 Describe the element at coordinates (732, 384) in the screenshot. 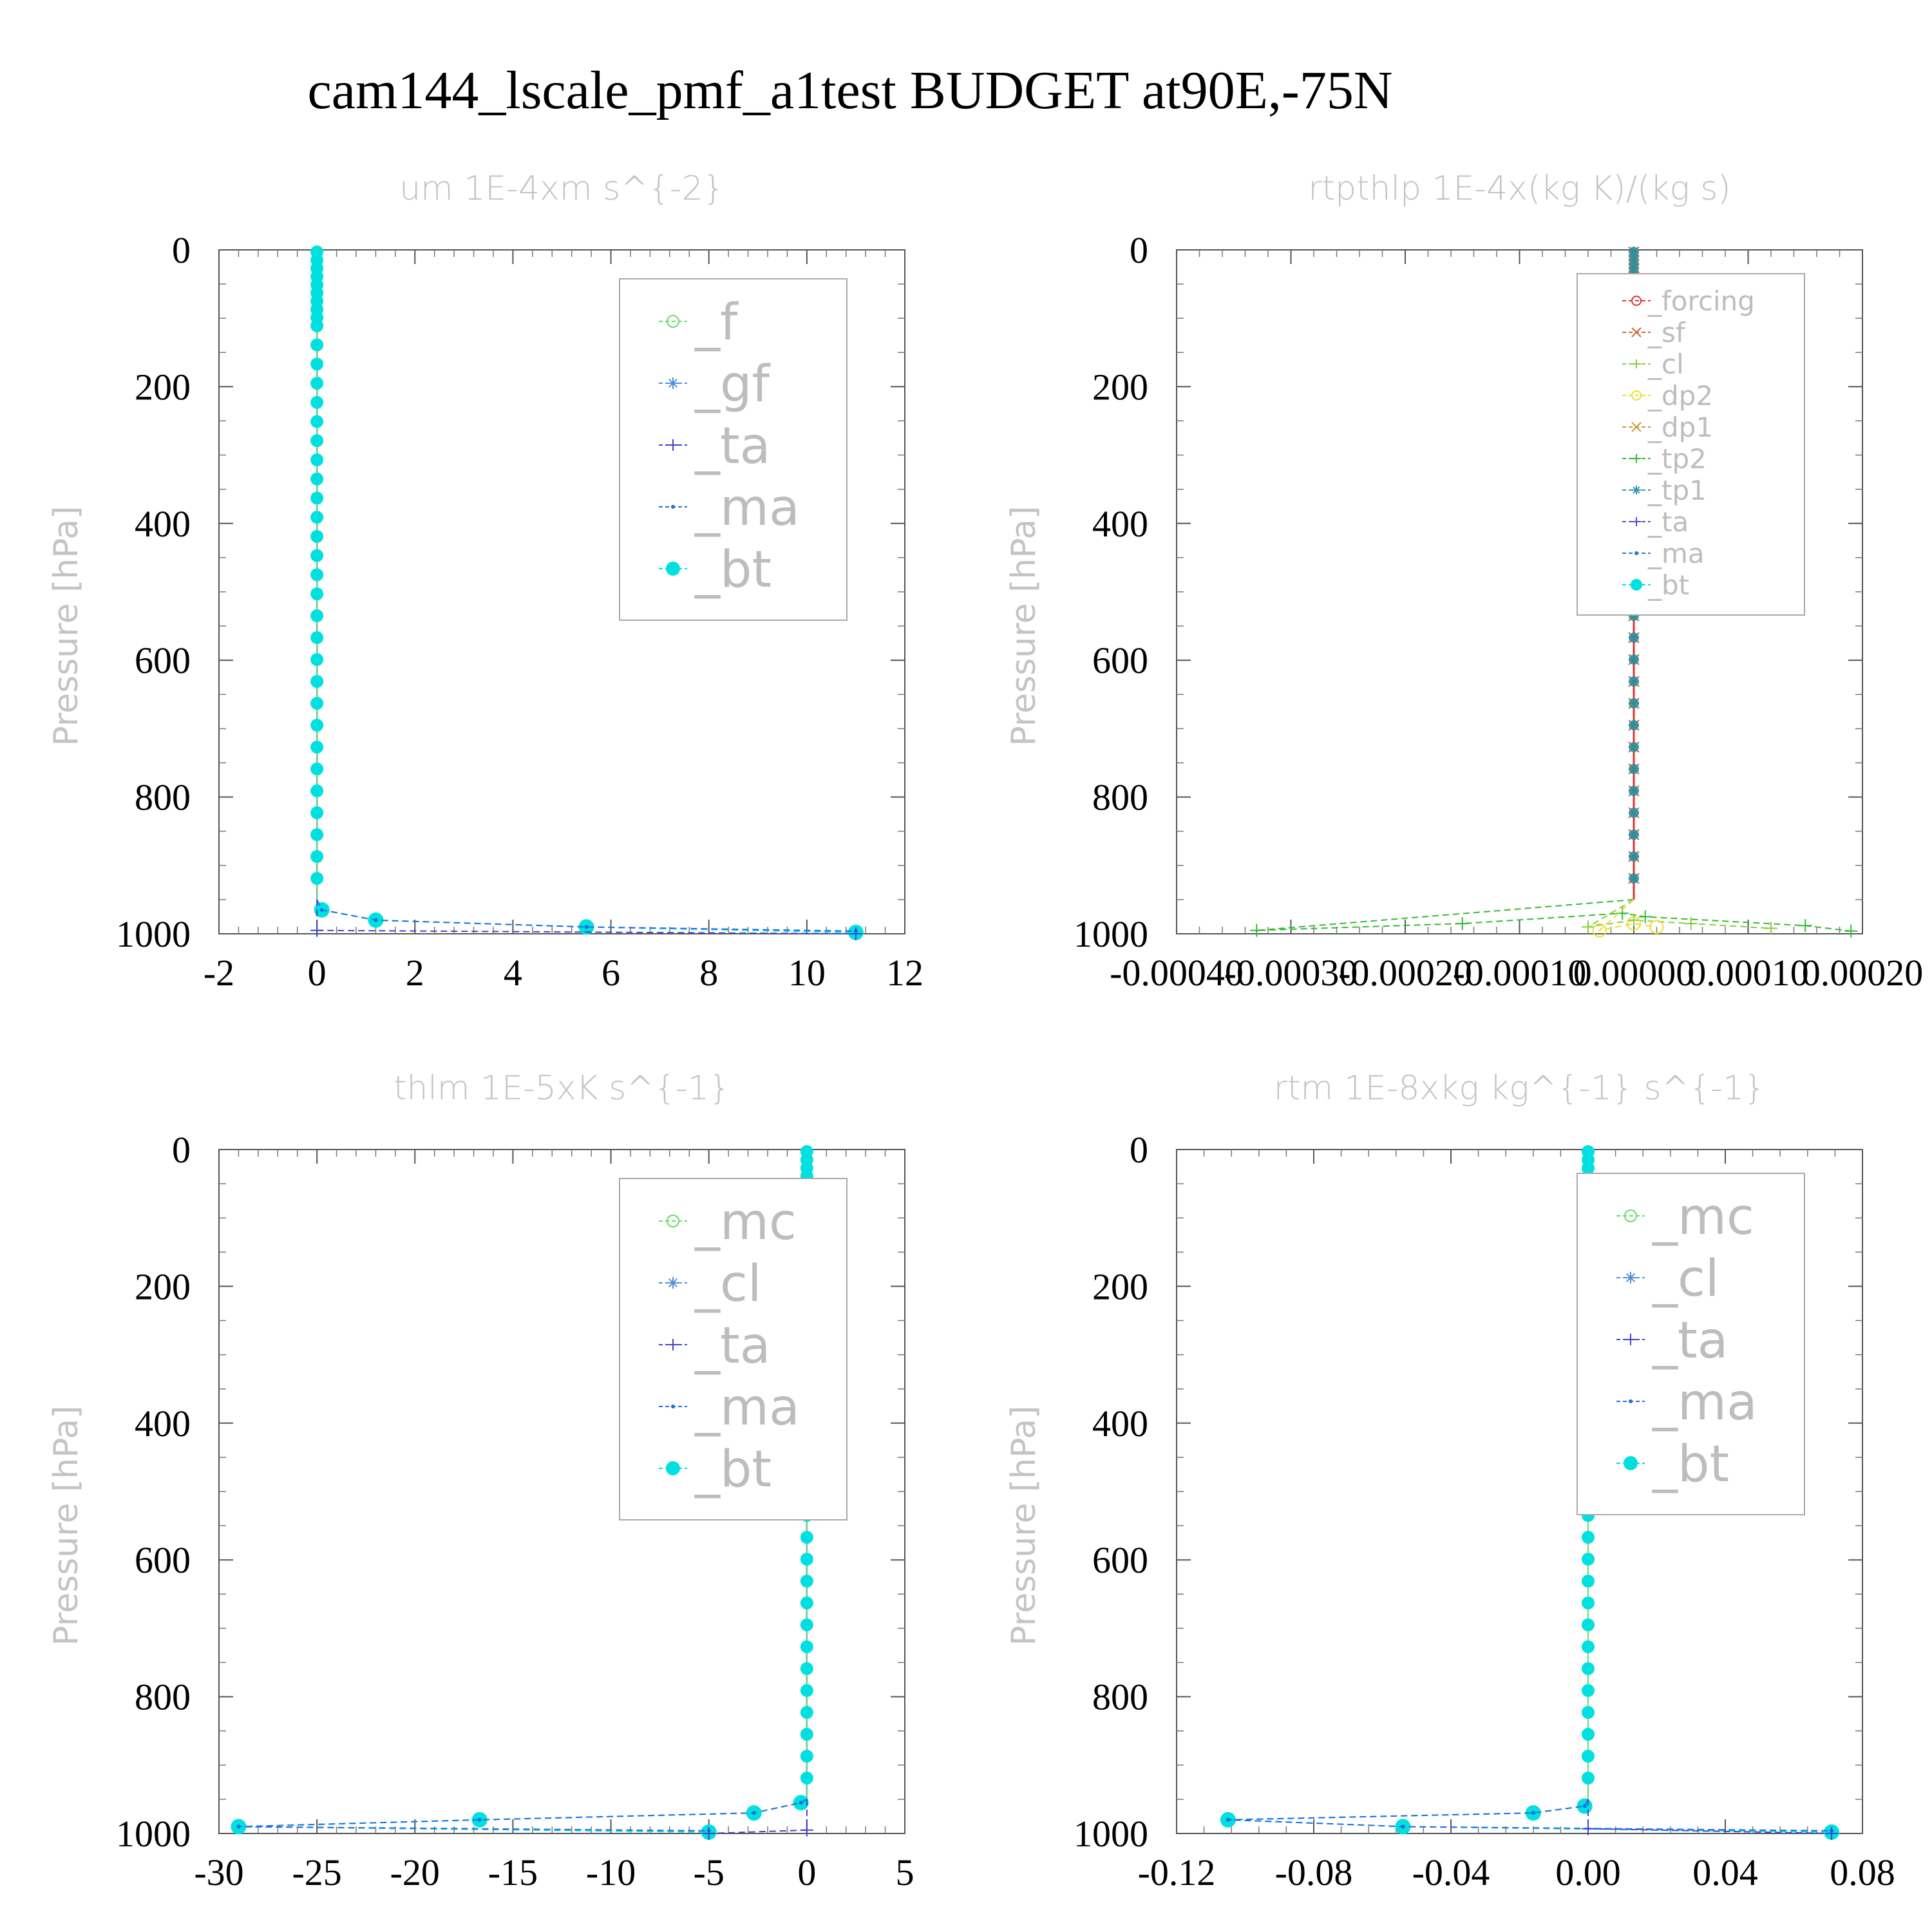

I see `legend-label: _gf` at that location.